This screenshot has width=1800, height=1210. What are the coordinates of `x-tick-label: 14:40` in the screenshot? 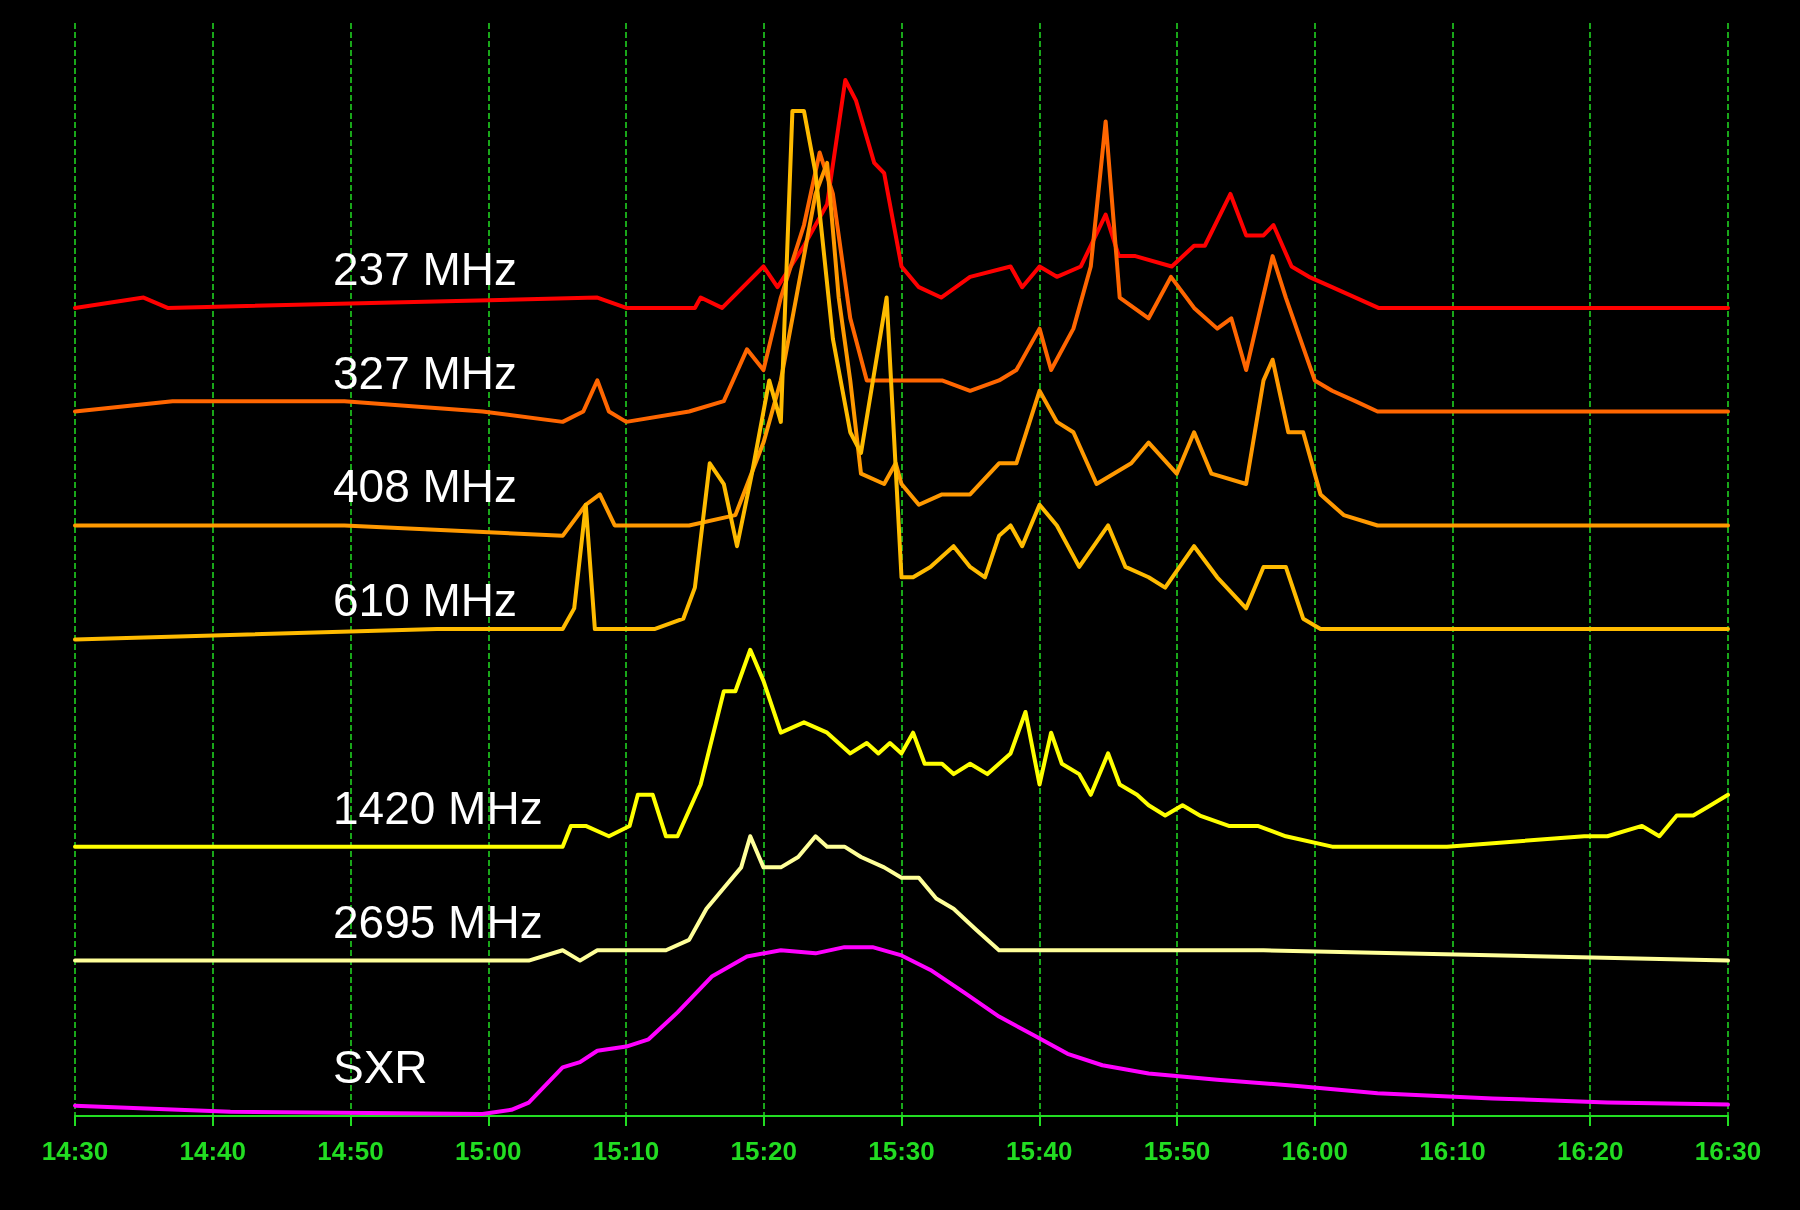 It's located at (213, 1151).